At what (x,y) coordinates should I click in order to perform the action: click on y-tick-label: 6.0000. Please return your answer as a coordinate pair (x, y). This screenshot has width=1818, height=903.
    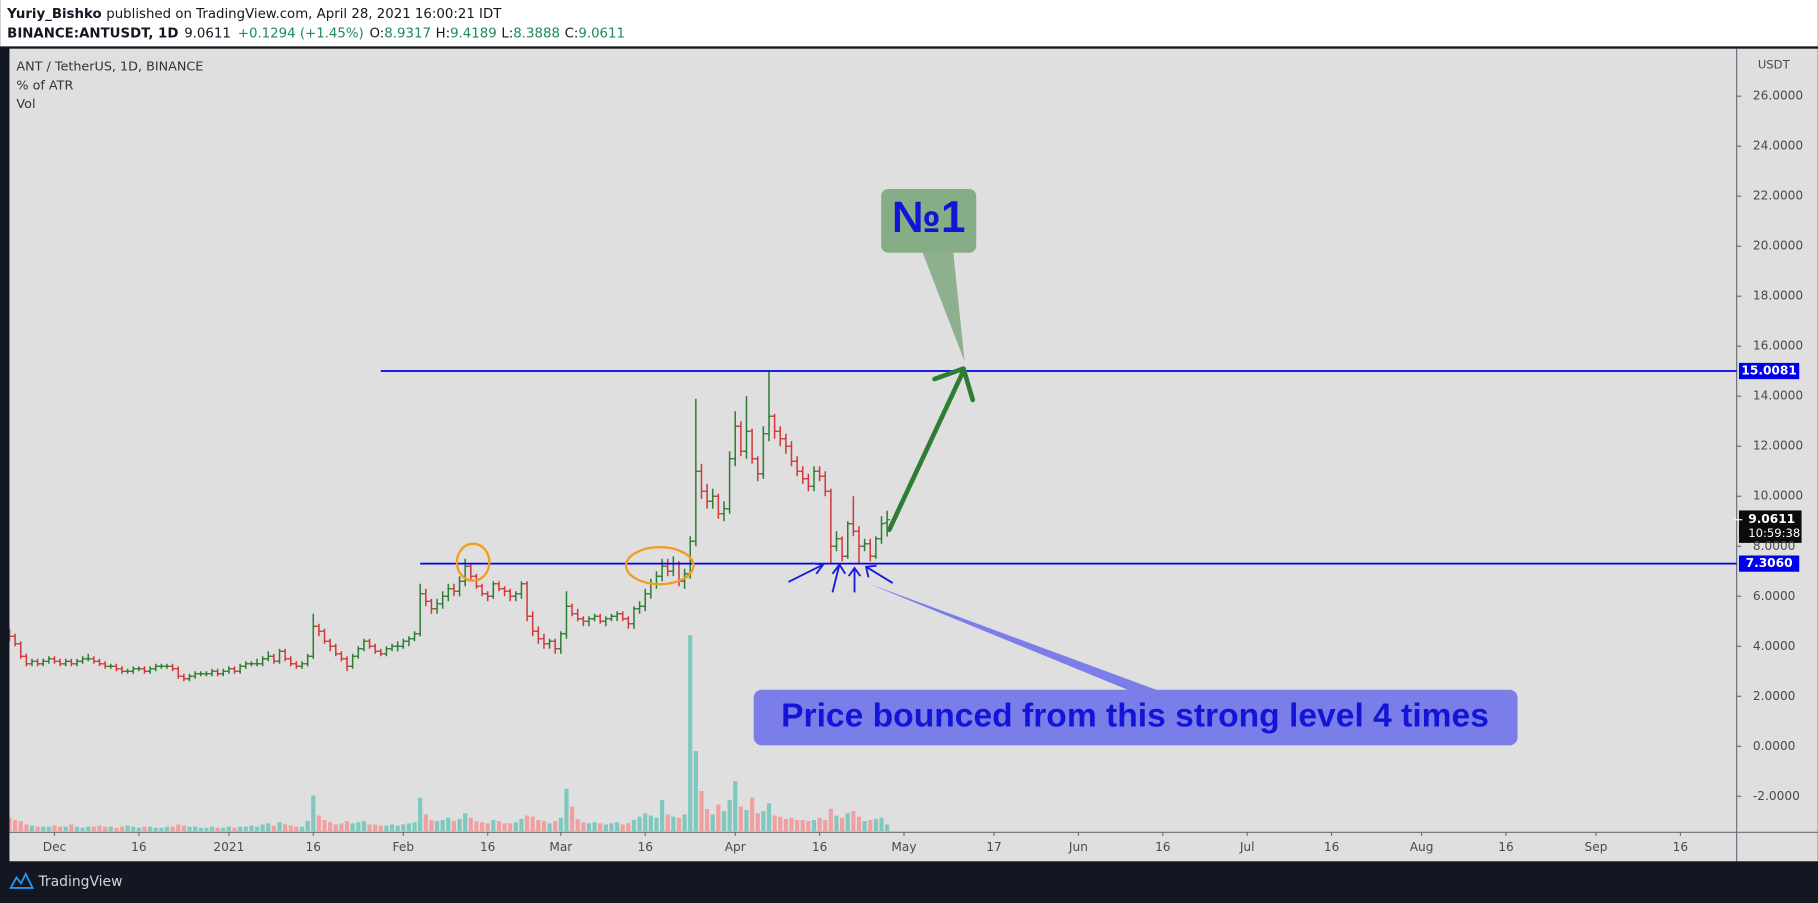
    Looking at the image, I should click on (1774, 596).